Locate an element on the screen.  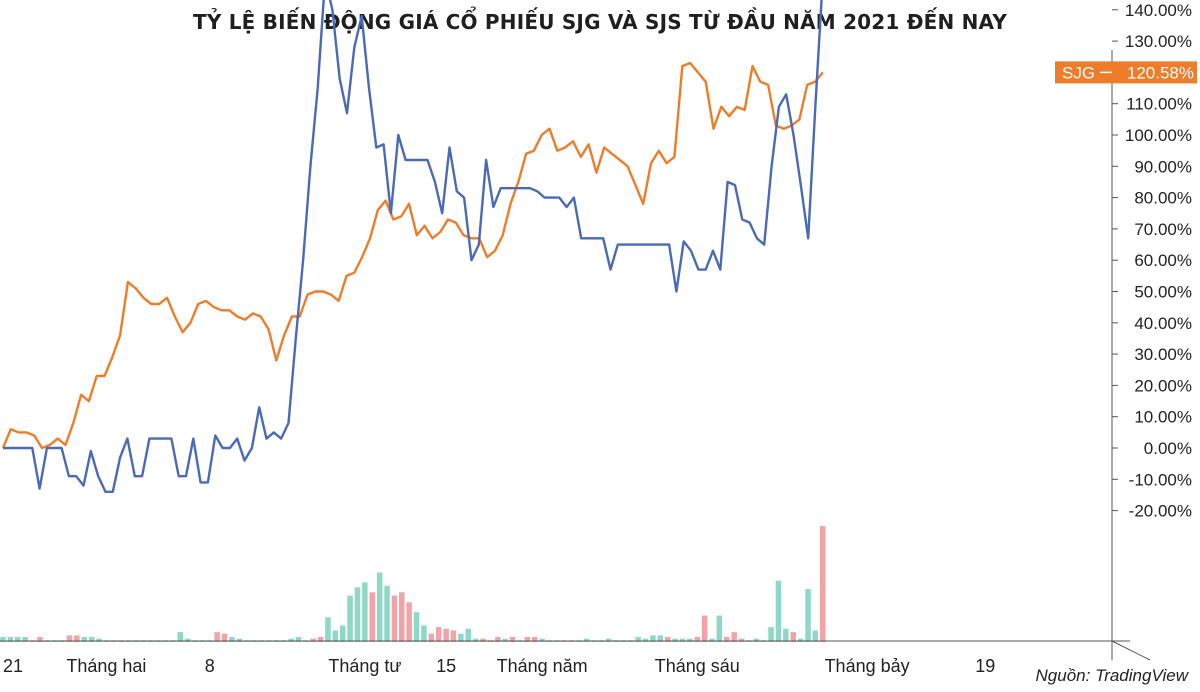
y-tick-label: 20.00% is located at coordinates (1163, 385).